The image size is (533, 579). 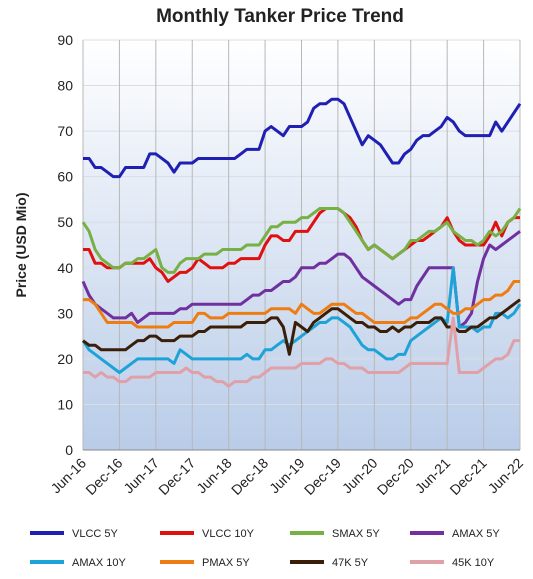 I want to click on x-tick-label: Jun-20, so click(x=360, y=476).